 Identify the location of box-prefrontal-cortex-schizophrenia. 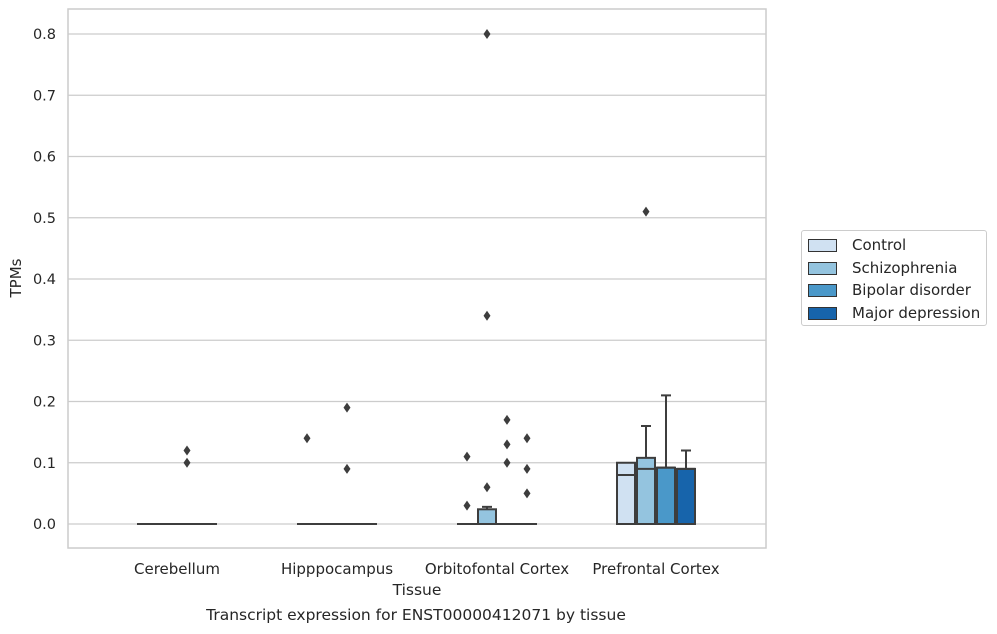
(646, 475).